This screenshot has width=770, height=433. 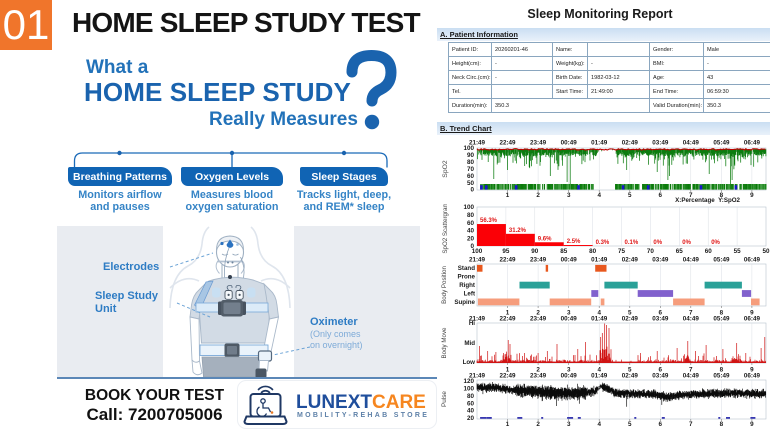 What do you see at coordinates (574, 242) in the screenshot?
I see `svg-text: 2.5%` at bounding box center [574, 242].